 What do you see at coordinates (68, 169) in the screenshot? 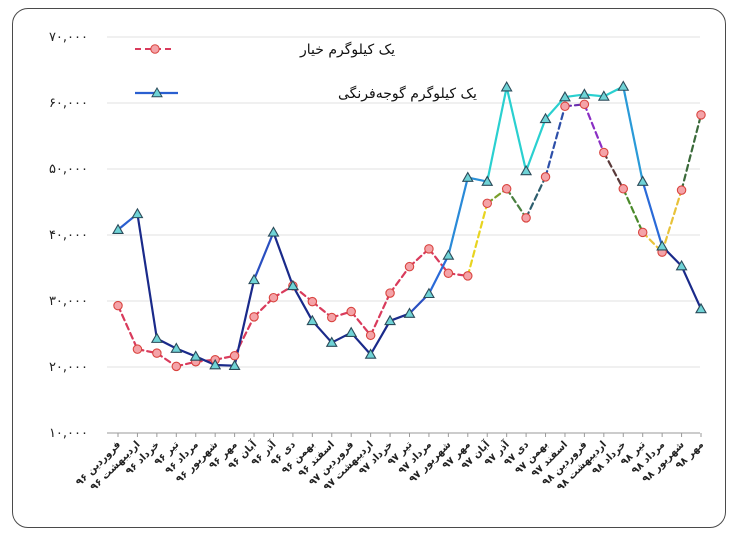
I see `y-tick-label: ۵۰,۰۰۰` at bounding box center [68, 169].